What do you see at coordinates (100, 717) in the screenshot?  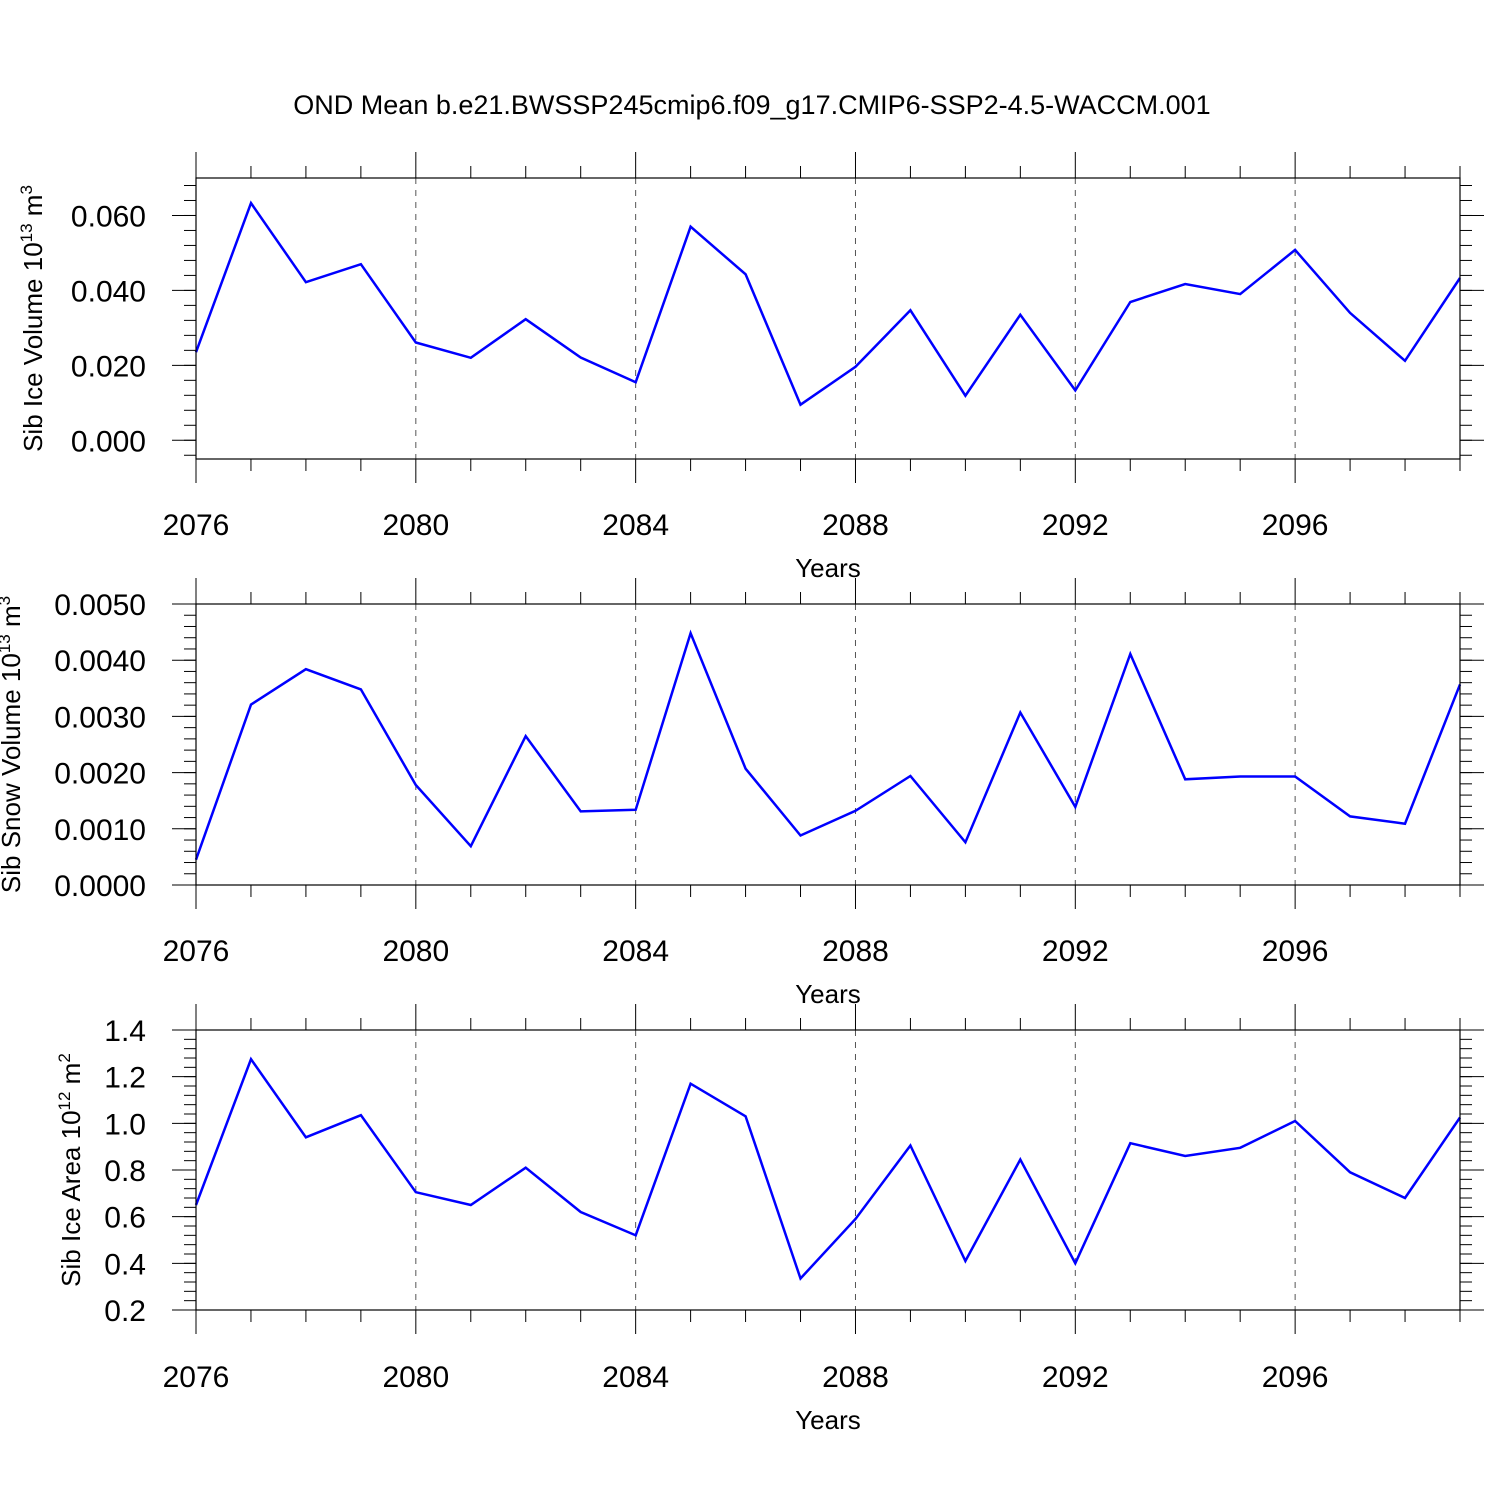 I see `y-tick-label: 0.0030` at bounding box center [100, 717].